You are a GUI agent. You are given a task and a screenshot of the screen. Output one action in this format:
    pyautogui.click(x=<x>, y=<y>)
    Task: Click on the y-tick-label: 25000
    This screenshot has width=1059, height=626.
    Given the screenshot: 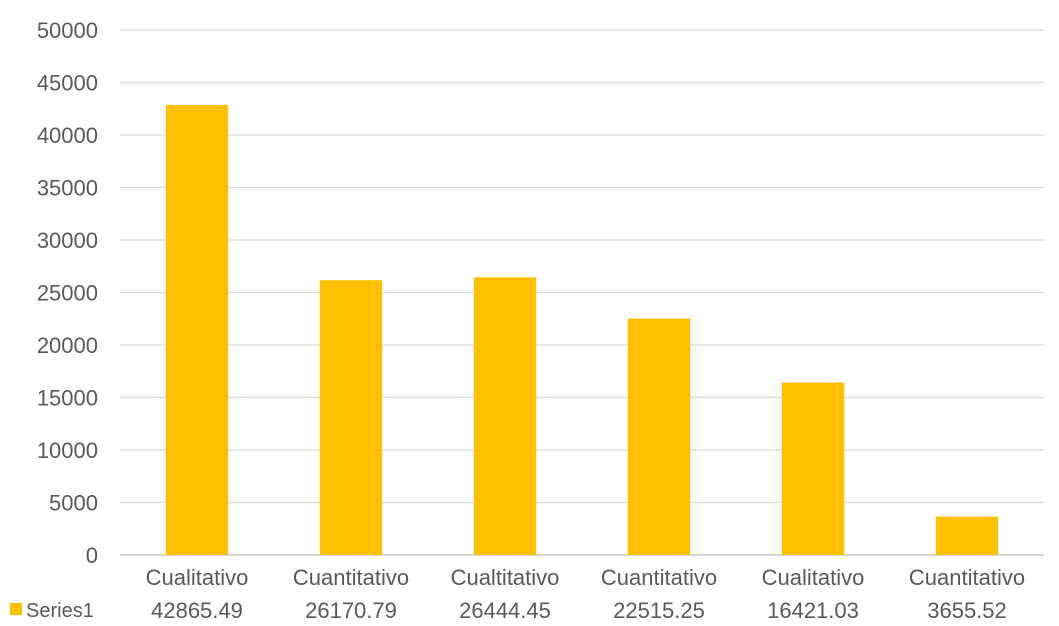 What is the action you would take?
    pyautogui.click(x=67, y=293)
    